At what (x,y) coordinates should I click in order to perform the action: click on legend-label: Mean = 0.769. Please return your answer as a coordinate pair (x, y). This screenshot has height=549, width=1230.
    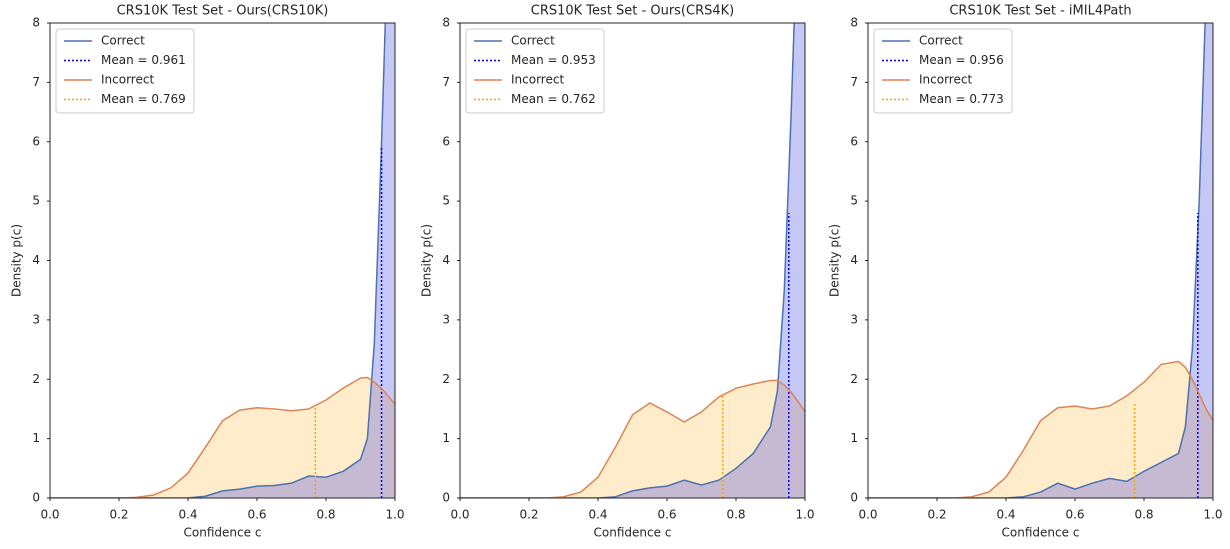
    Looking at the image, I should click on (143, 99).